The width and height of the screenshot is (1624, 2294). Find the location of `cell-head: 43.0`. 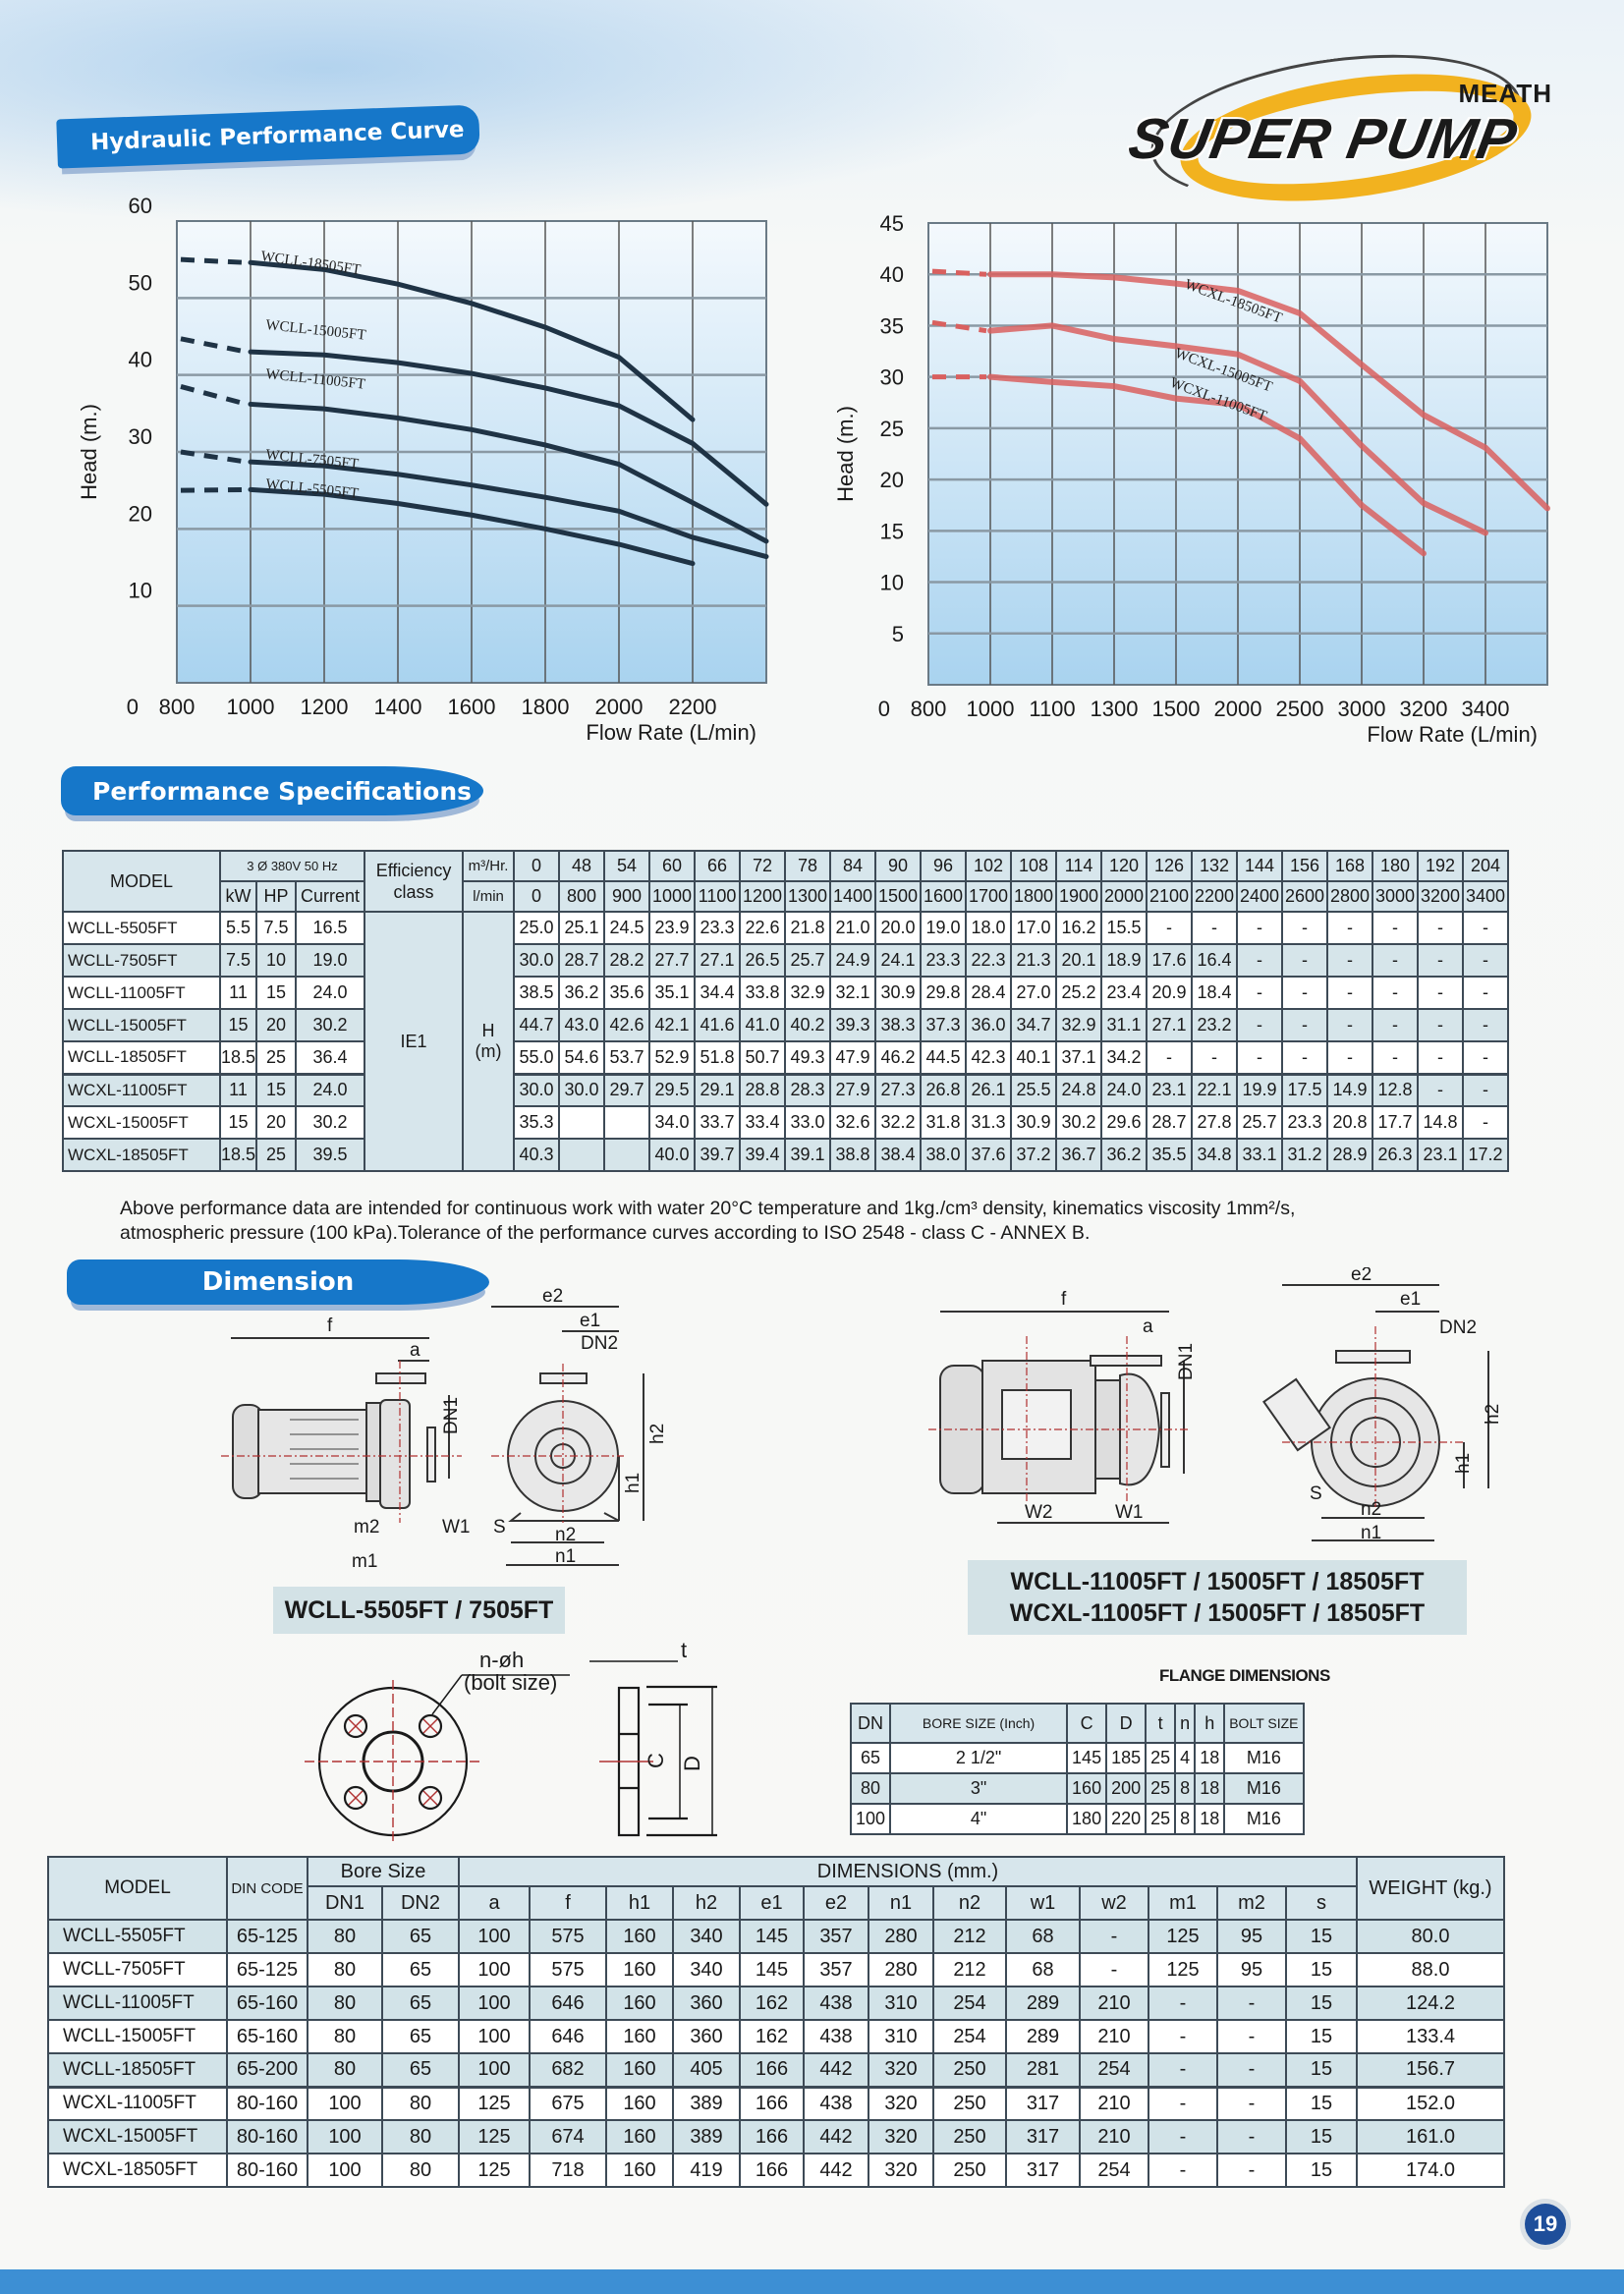

cell-head: 43.0 is located at coordinates (582, 1025).